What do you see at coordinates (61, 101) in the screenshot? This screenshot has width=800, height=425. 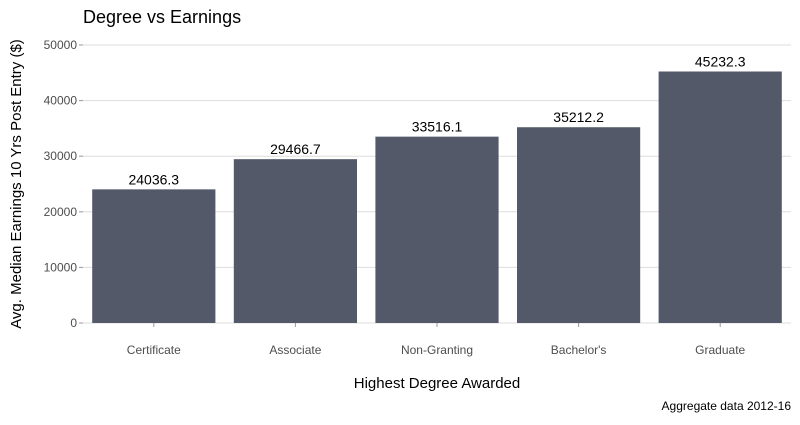 I see `y-tick-label: 40000` at bounding box center [61, 101].